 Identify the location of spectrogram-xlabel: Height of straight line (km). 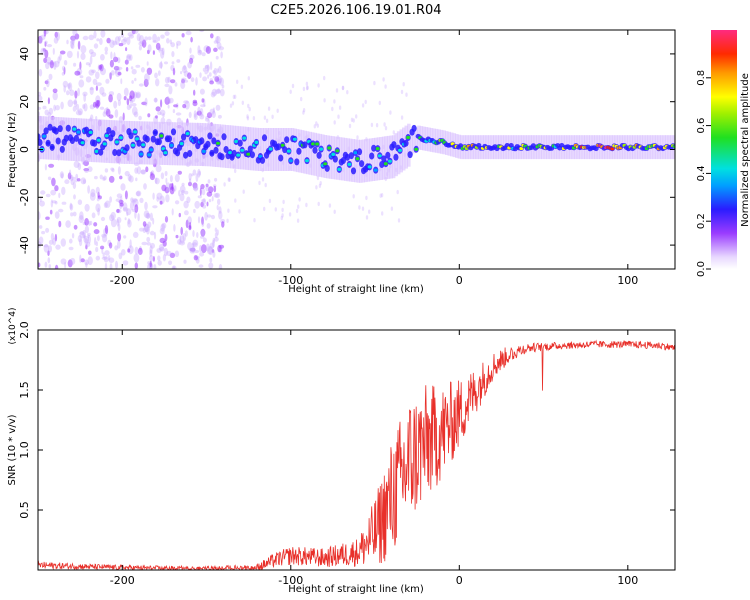
(356, 289).